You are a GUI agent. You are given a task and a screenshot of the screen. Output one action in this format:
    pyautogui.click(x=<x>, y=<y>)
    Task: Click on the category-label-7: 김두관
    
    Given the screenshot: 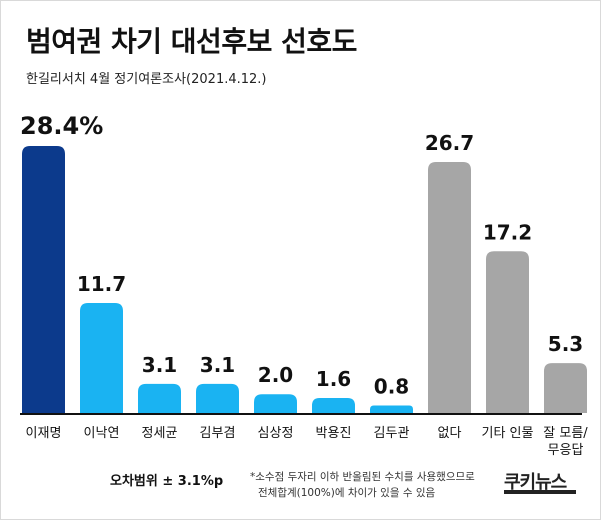 What is the action you would take?
    pyautogui.click(x=392, y=433)
    